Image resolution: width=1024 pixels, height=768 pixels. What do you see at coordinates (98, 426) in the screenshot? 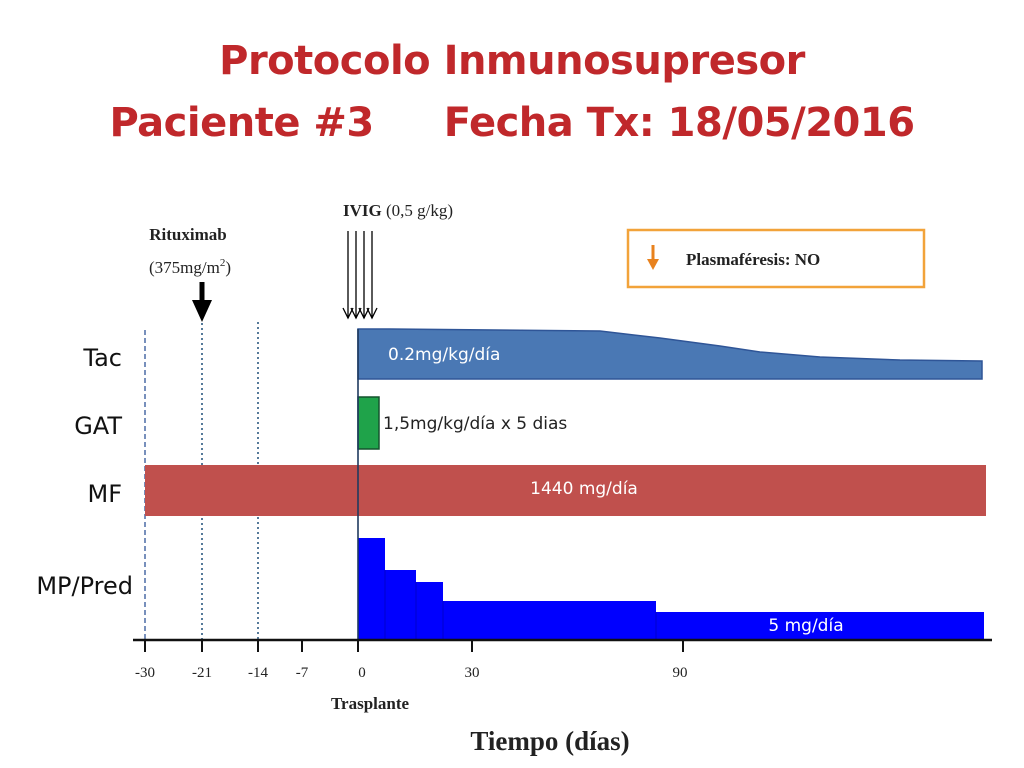
I see `row-label-gat: GAT` at bounding box center [98, 426].